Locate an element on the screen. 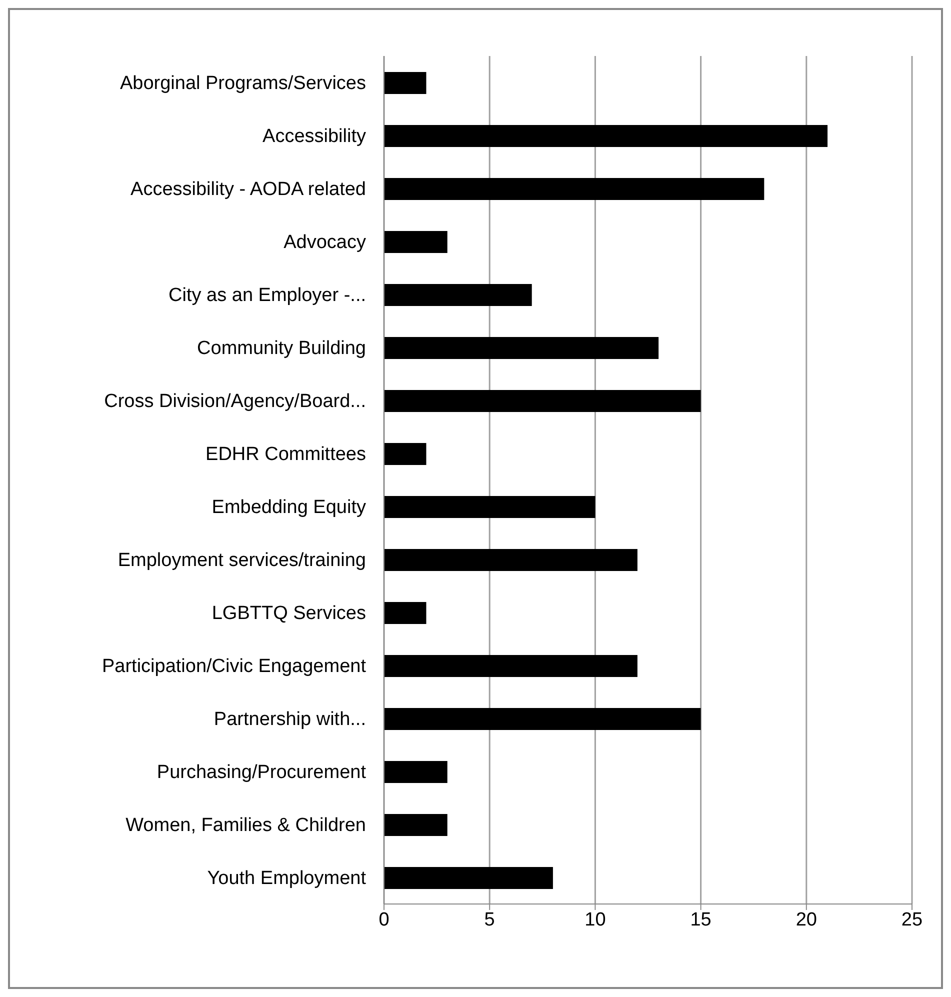  x-tick-label: 20 is located at coordinates (806, 919).